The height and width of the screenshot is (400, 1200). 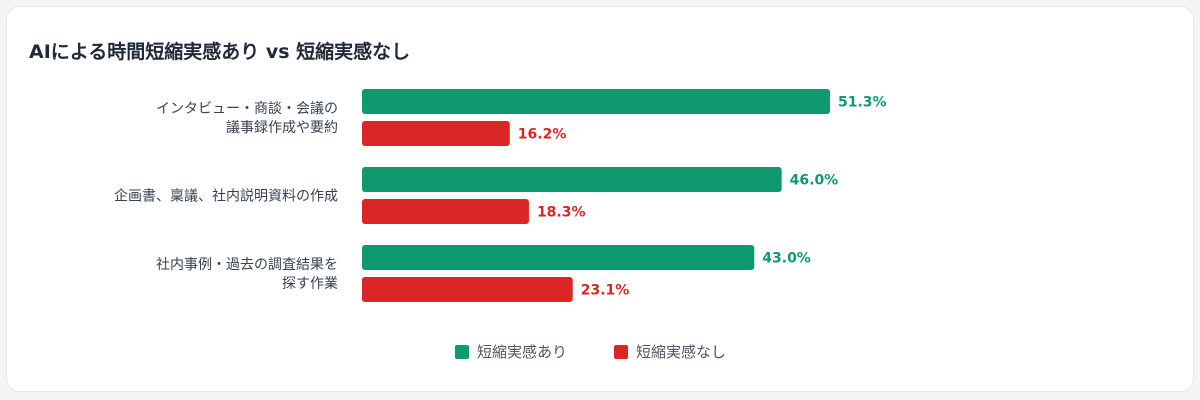 What do you see at coordinates (542, 135) in the screenshot?
I see `bar-value-label: 16.2%` at bounding box center [542, 135].